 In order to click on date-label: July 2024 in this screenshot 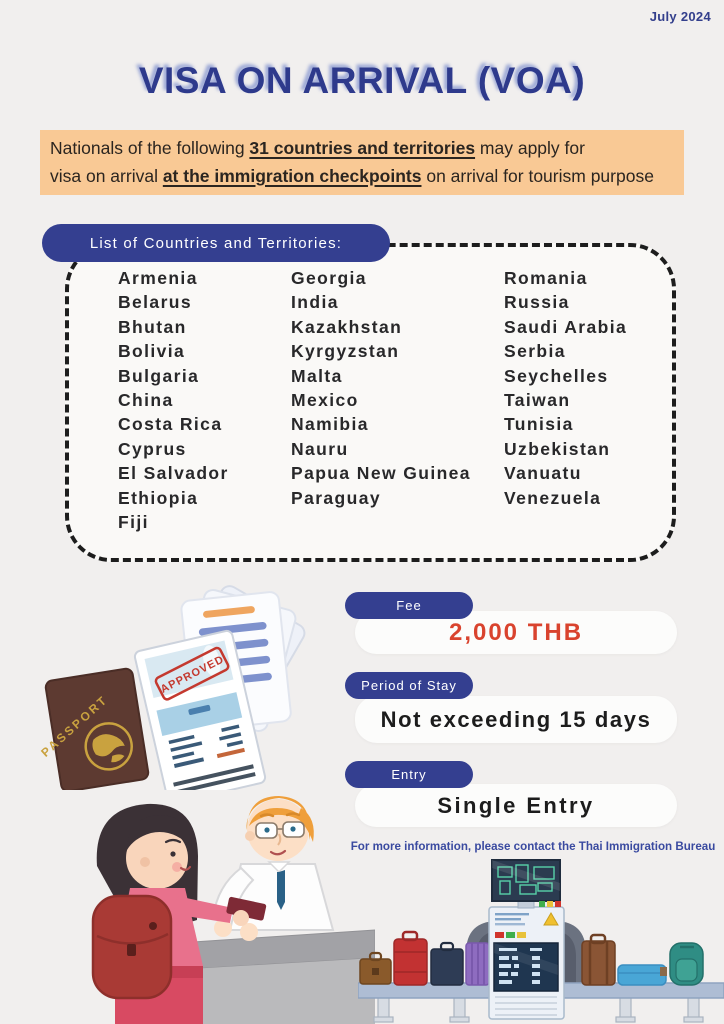, I will do `click(680, 16)`.